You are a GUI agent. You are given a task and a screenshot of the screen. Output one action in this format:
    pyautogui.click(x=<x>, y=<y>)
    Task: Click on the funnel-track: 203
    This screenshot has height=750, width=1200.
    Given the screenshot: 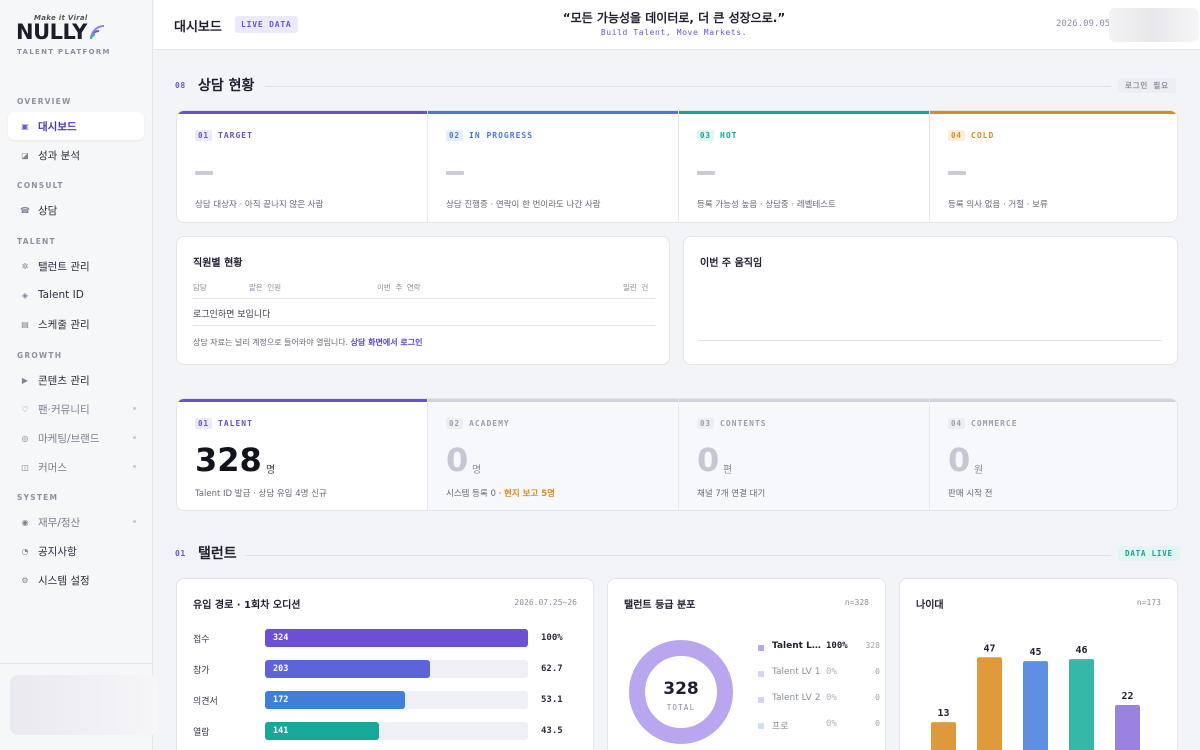 What is the action you would take?
    pyautogui.click(x=396, y=669)
    